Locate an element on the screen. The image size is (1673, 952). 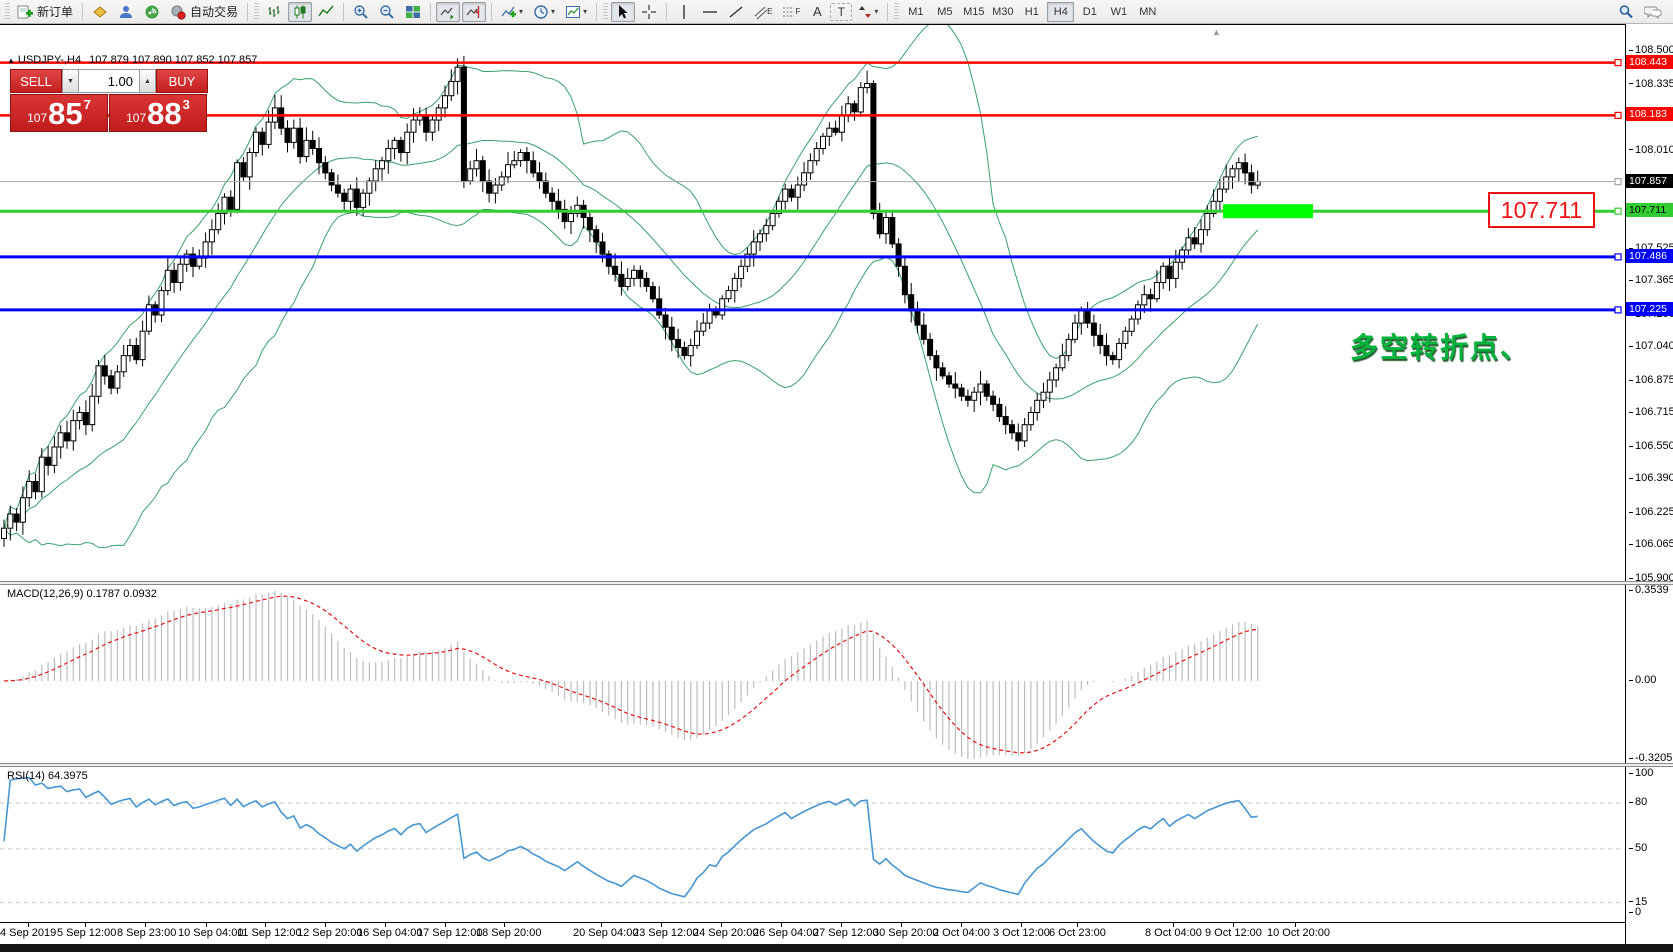
vertical-line-button is located at coordinates (684, 12).